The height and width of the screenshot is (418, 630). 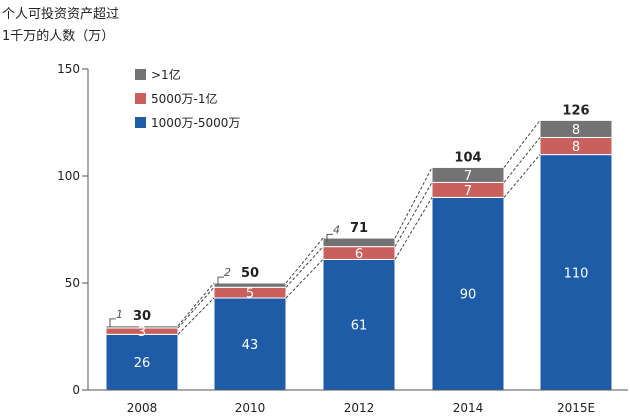 I want to click on data-label: 3, so click(x=142, y=332).